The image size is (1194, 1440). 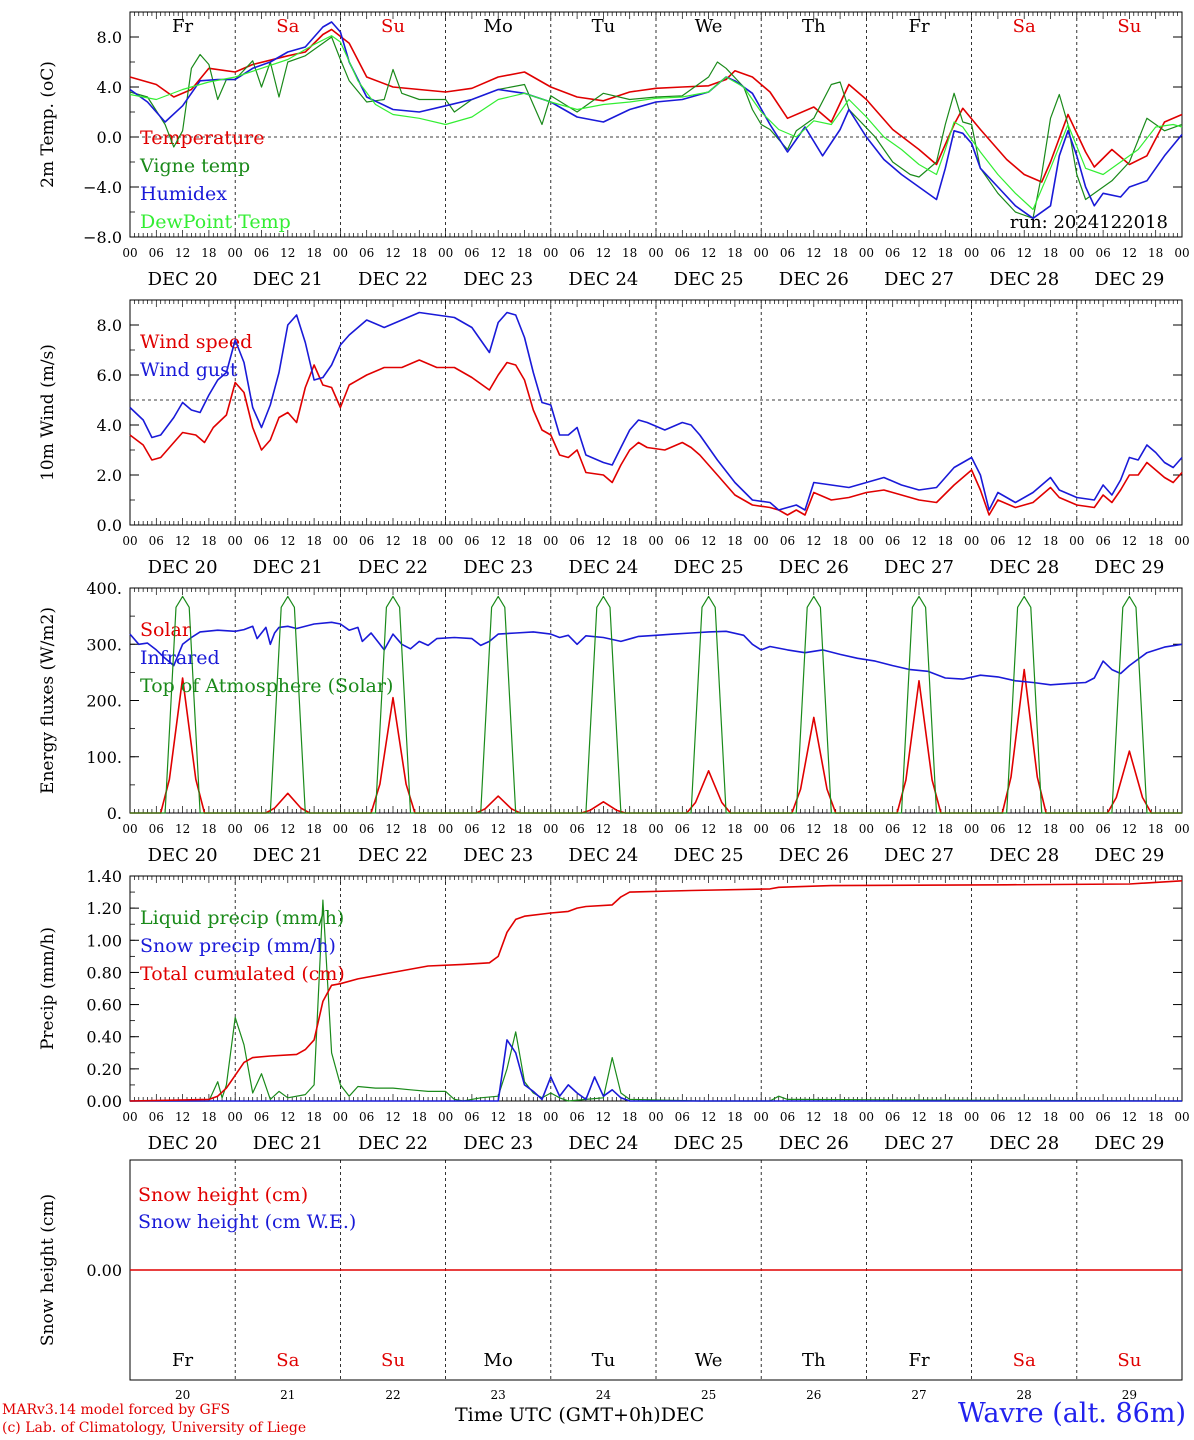 I want to click on day-number-label: 22, so click(x=392, y=1395).